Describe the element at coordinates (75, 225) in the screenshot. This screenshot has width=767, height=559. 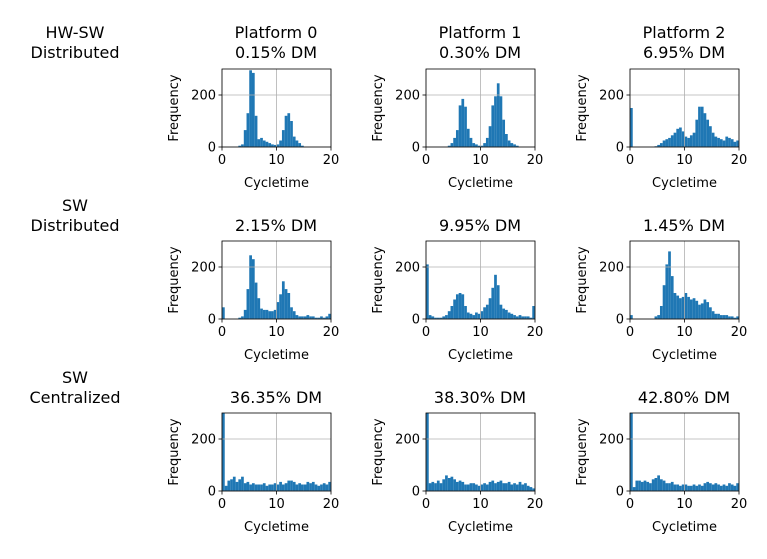
I see `row-label-line2: Distributed` at that location.